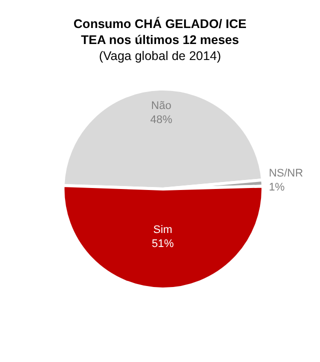 Image resolution: width=320 pixels, height=362 pixels. Describe the element at coordinates (162, 230) in the screenshot. I see `slice-label: Sim` at that location.